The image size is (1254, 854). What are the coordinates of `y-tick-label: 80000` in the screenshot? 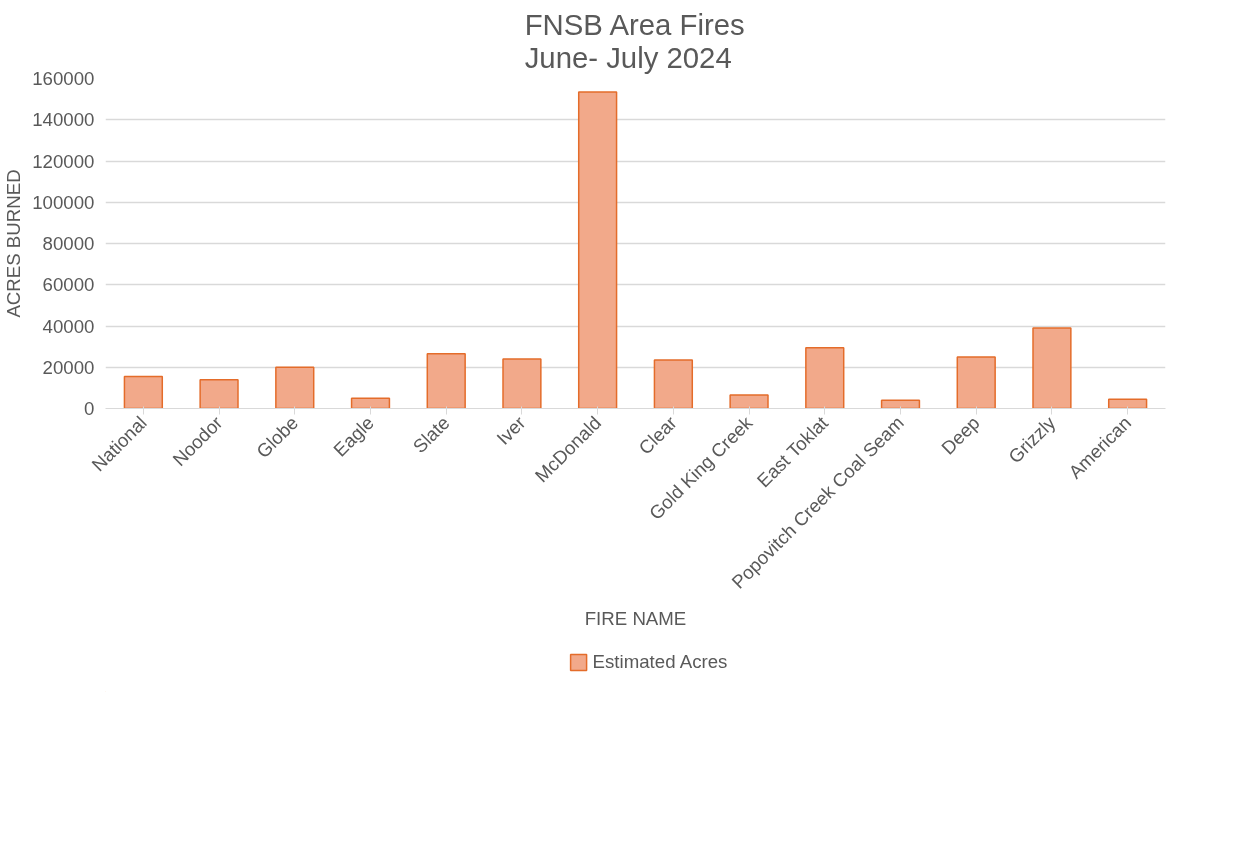 It's located at (68, 243).